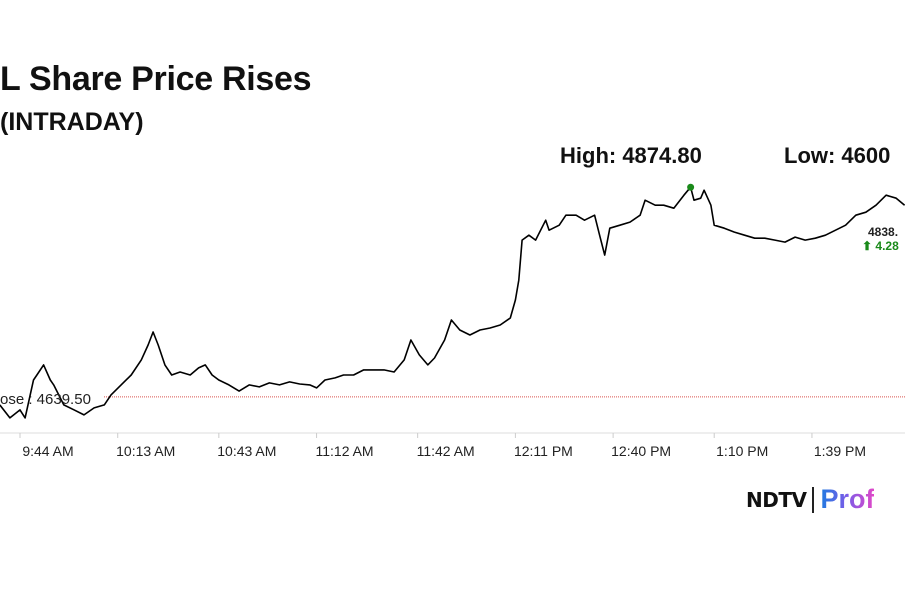 This screenshot has height=613, width=905. What do you see at coordinates (543, 451) in the screenshot?
I see `x-tick-label: 12:11 PM` at bounding box center [543, 451].